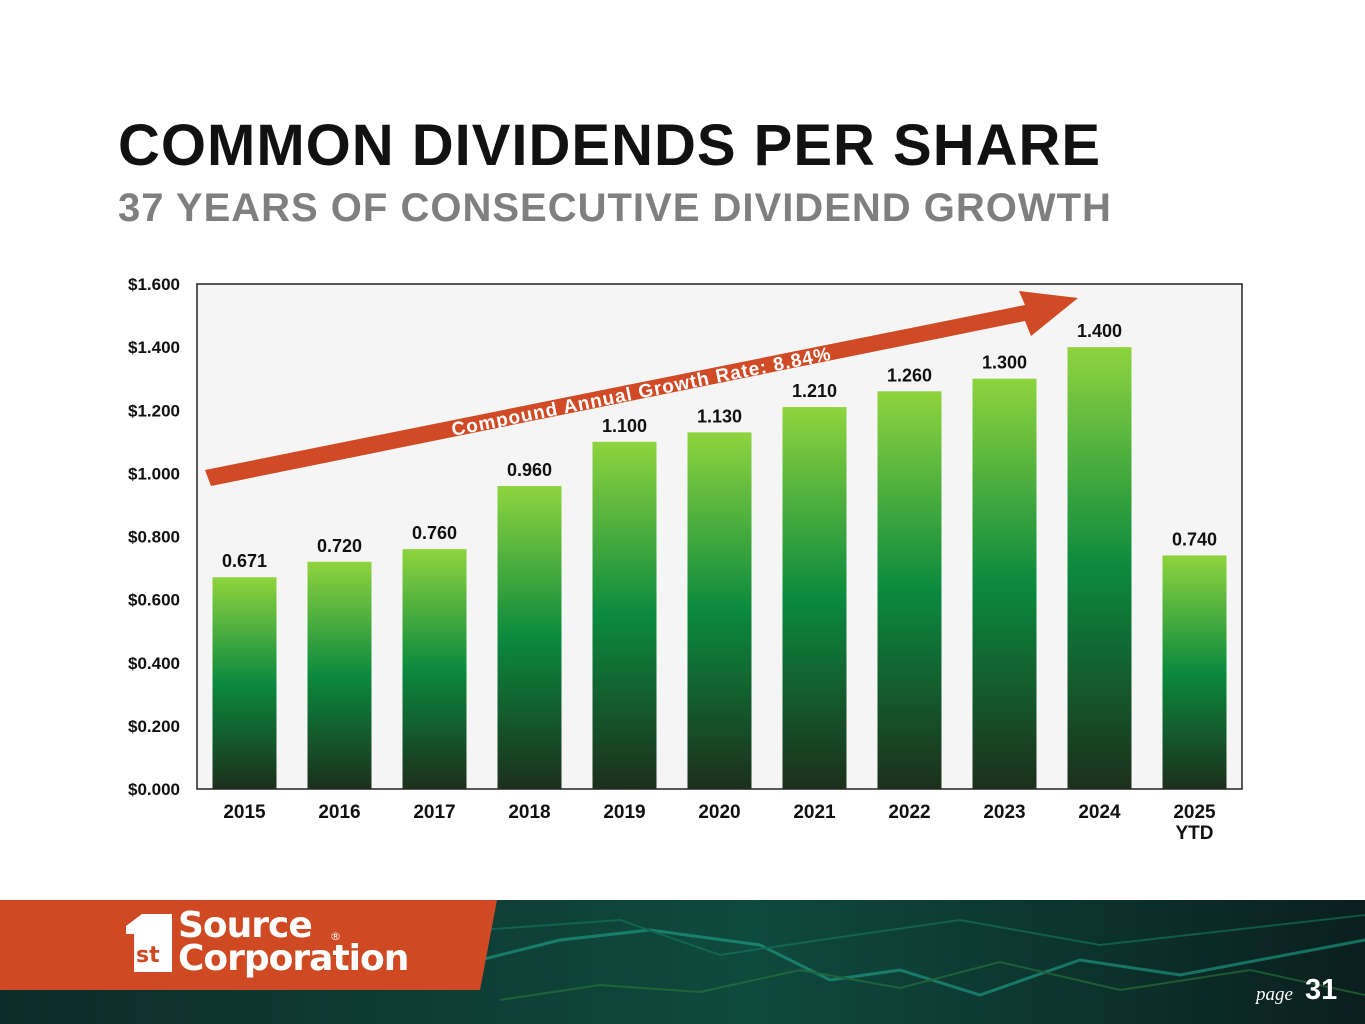 This screenshot has width=1365, height=1024. What do you see at coordinates (154, 410) in the screenshot?
I see `y-tick-label: $1.200` at bounding box center [154, 410].